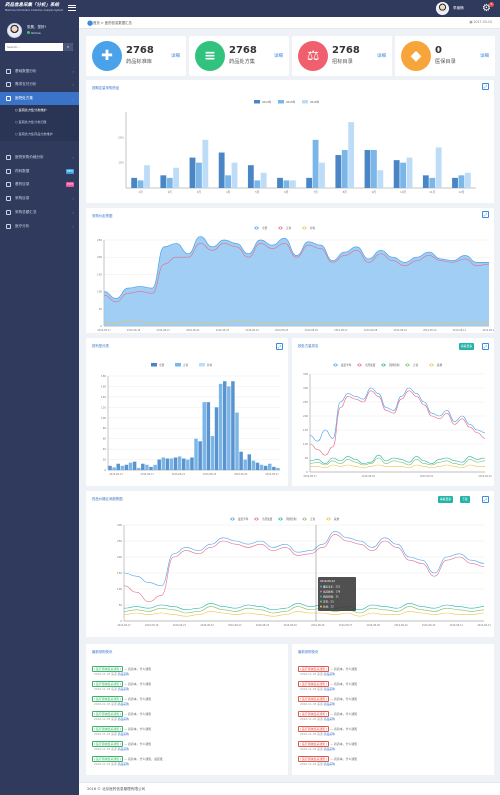 This screenshot has height=795, width=500. Describe the element at coordinates (39, 84) in the screenshot. I see `sidebar-item-1: 需求支付分析 ›` at that location.